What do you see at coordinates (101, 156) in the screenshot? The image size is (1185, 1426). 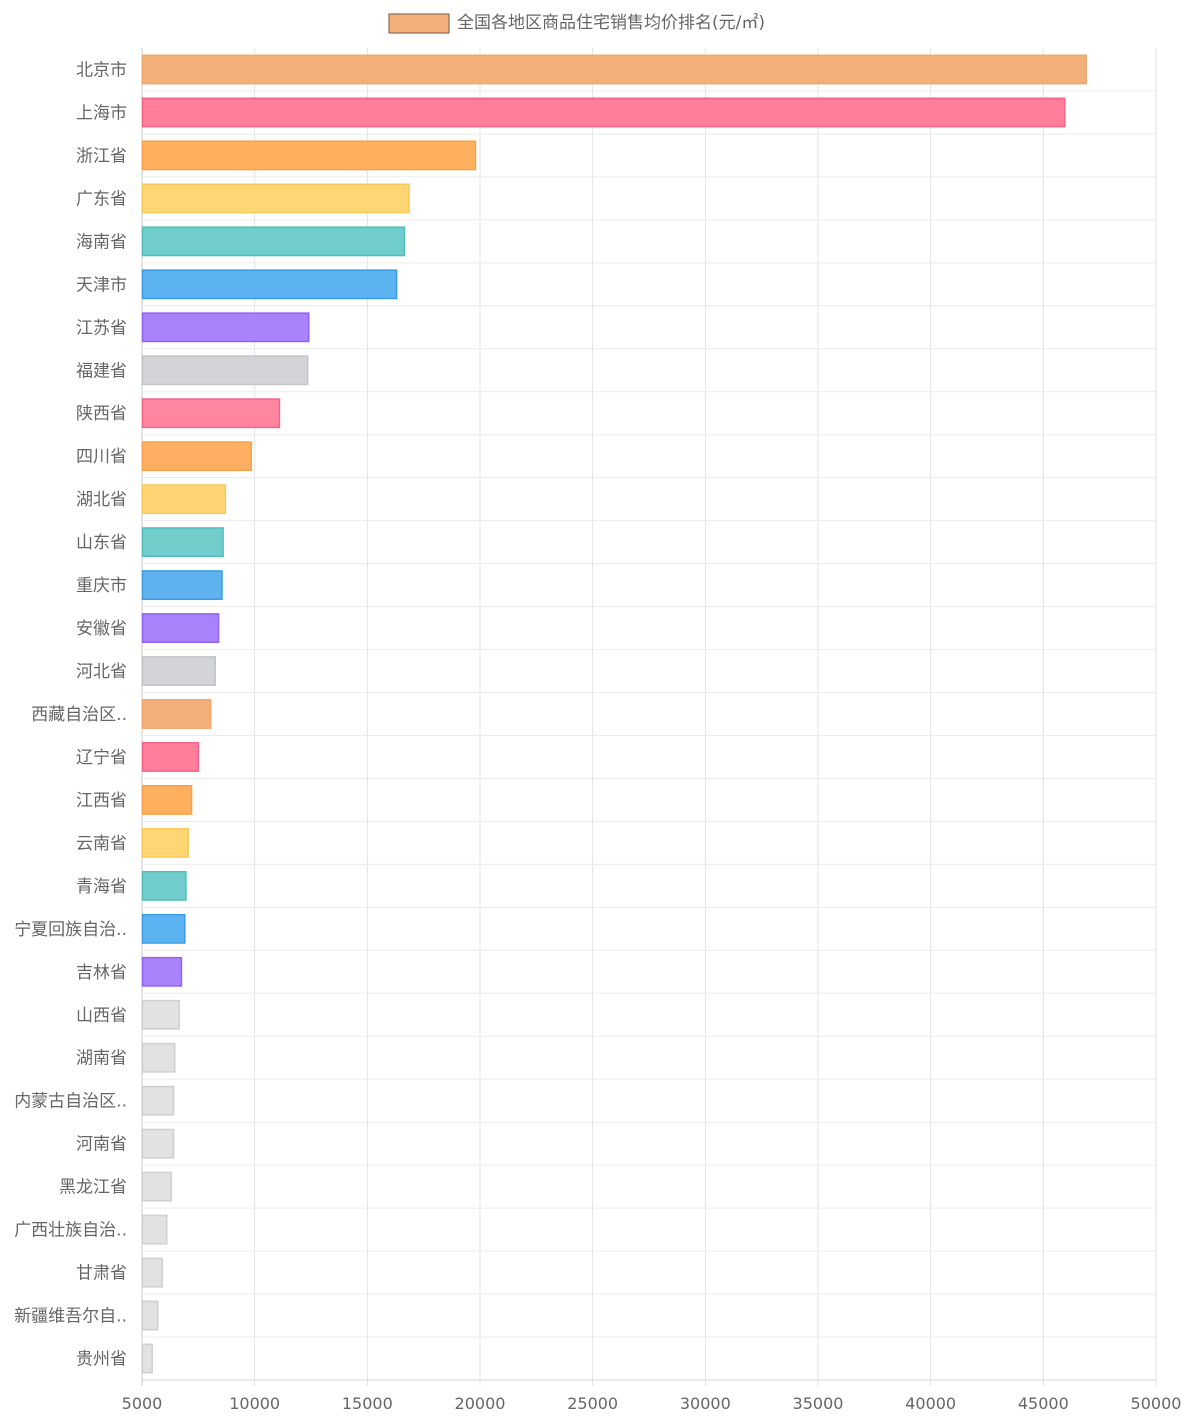 I see `y-category-label: 浙江省` at bounding box center [101, 156].